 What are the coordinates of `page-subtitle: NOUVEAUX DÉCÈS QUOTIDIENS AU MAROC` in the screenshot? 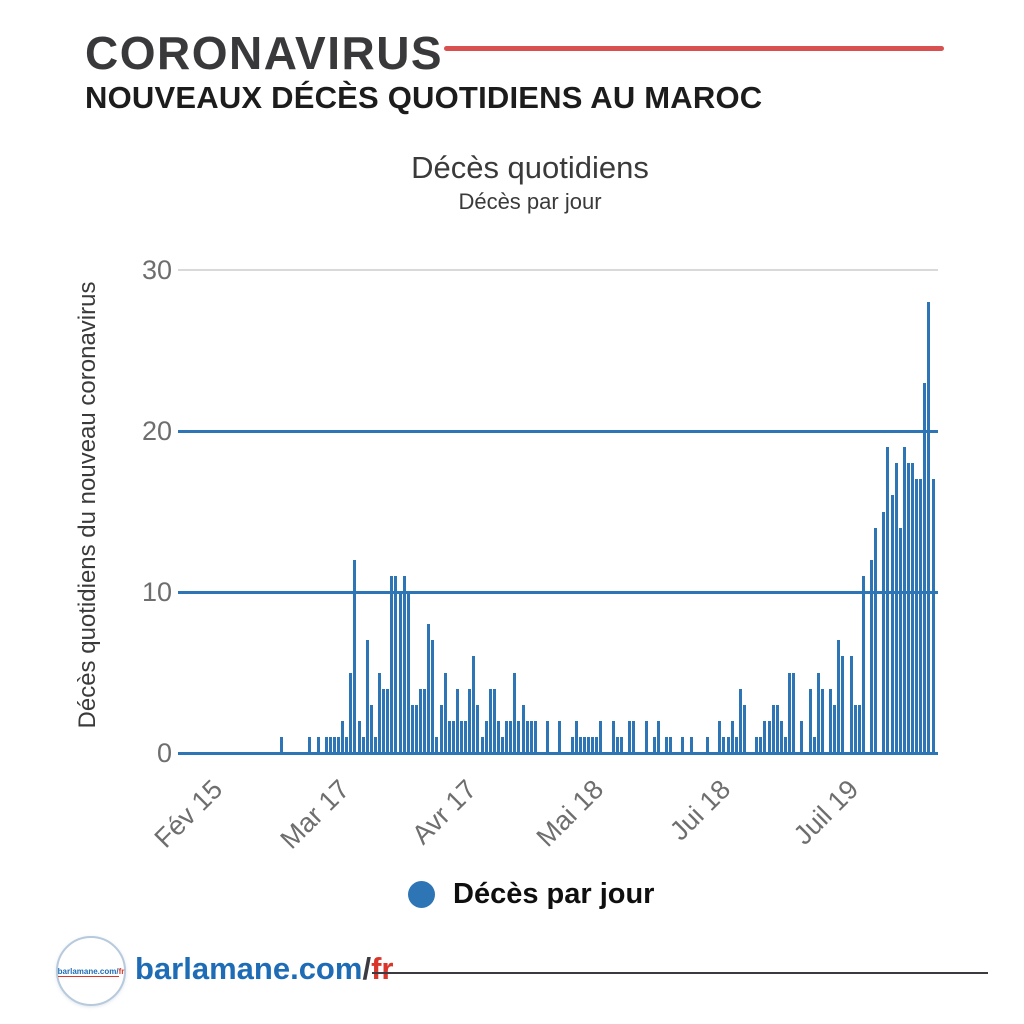 It's located at (424, 97).